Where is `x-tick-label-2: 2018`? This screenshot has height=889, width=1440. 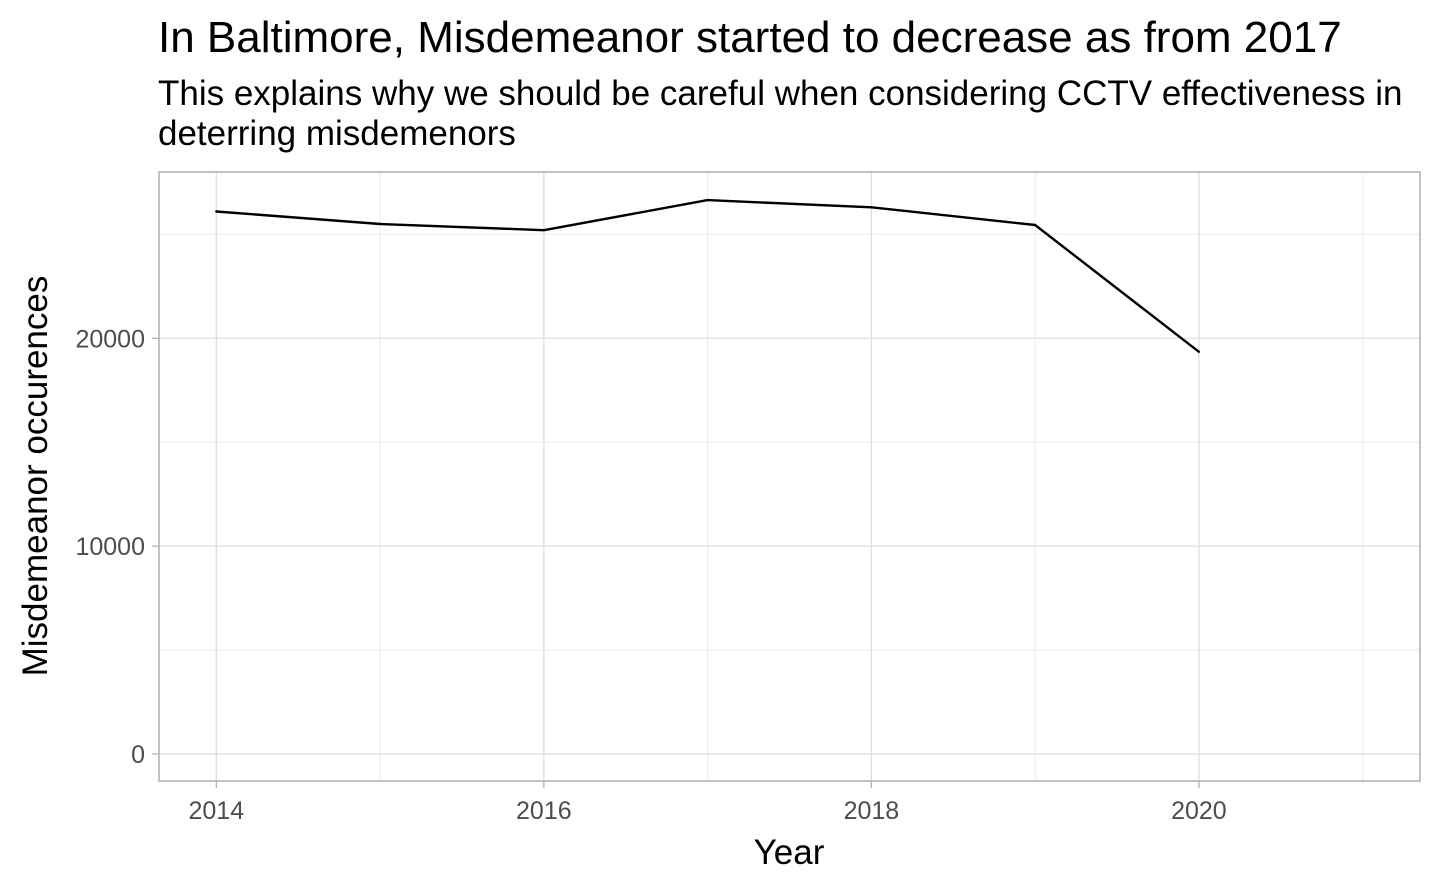
x-tick-label-2: 2018 is located at coordinates (872, 811).